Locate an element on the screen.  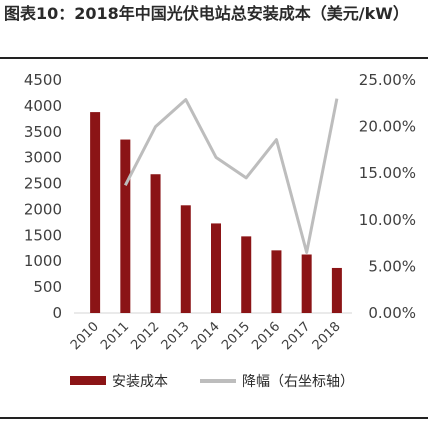
x-tick-label: 2011 is located at coordinates (115, 336).